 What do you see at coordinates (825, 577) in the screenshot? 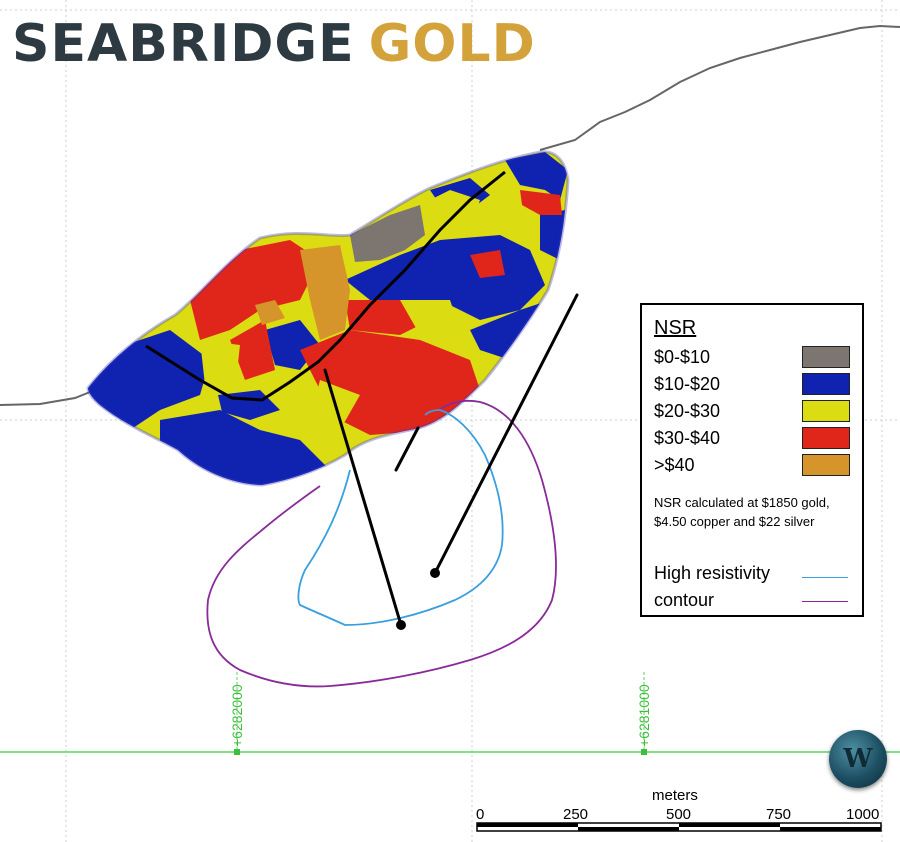
I see `legend-high-resistivity-line` at bounding box center [825, 577].